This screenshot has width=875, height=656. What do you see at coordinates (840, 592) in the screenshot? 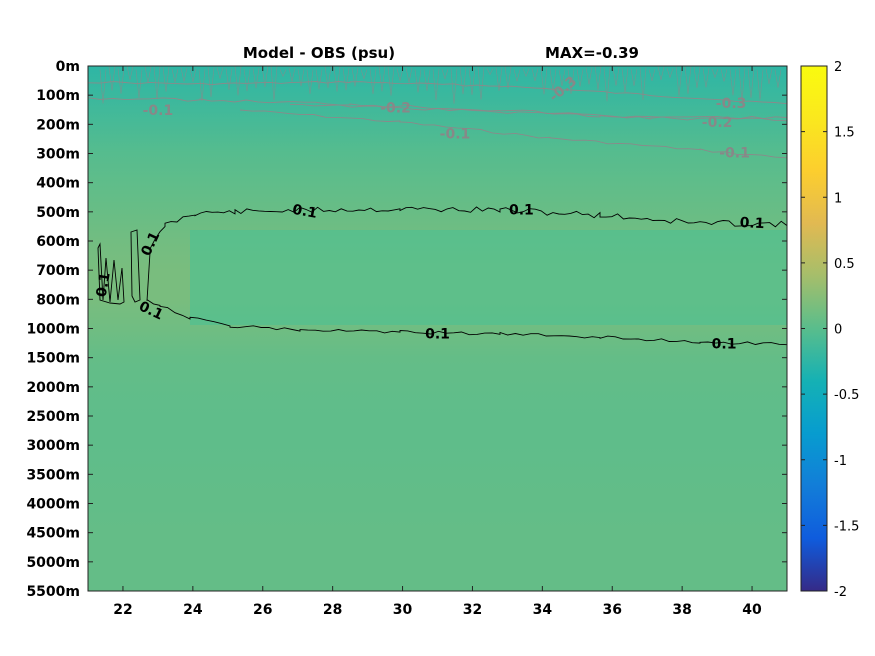
I see `colorbar-tick-label: -2` at bounding box center [840, 592].